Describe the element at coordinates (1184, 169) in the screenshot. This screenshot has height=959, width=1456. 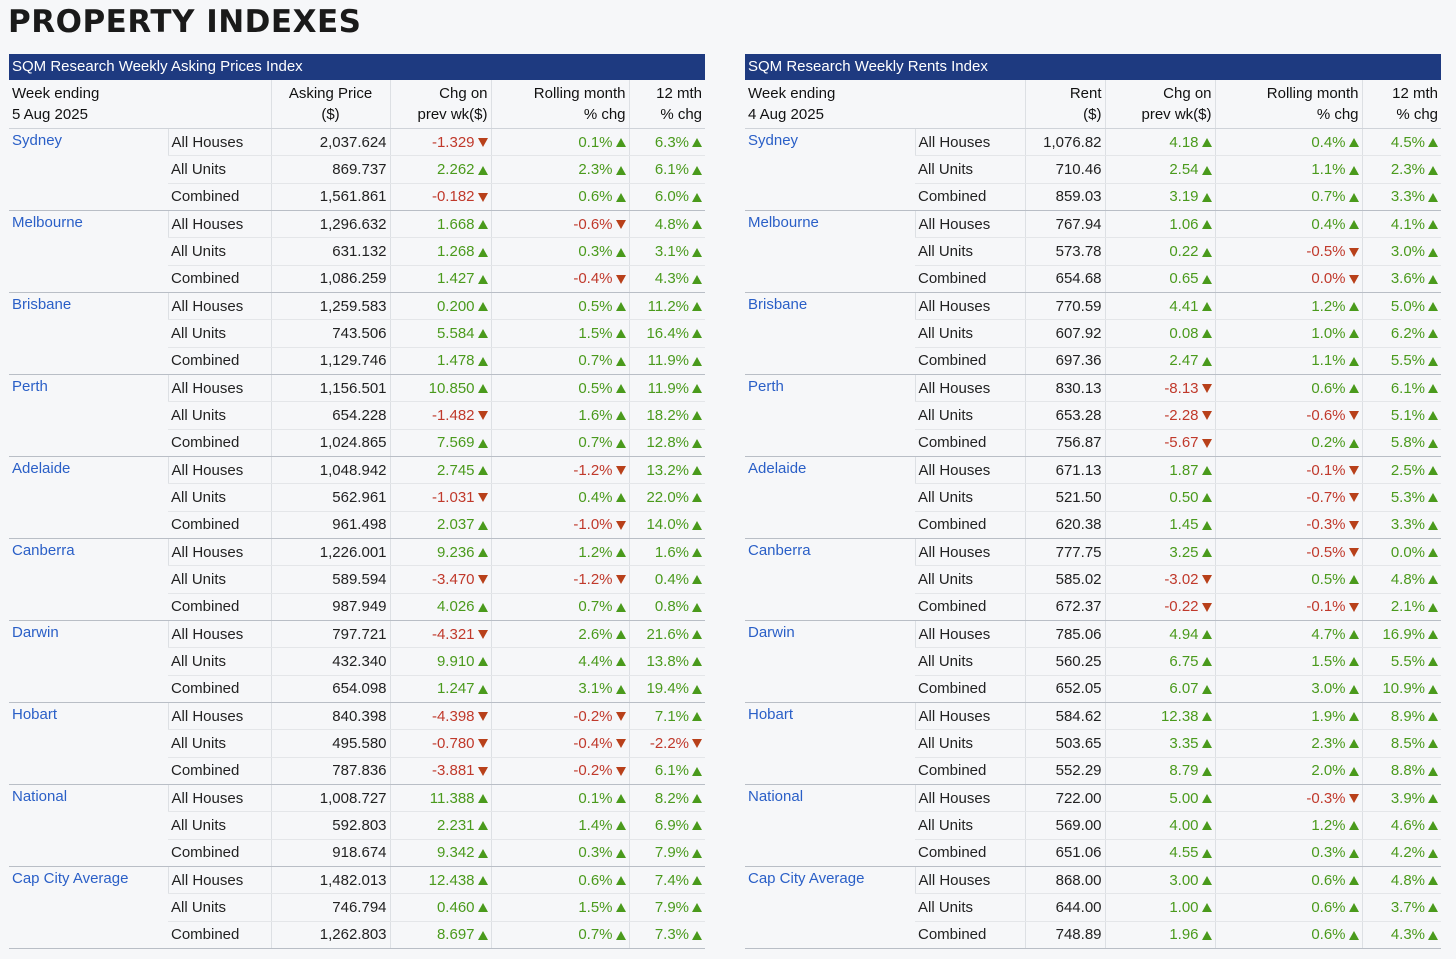
I see `weekly-change-value: 2.54` at that location.